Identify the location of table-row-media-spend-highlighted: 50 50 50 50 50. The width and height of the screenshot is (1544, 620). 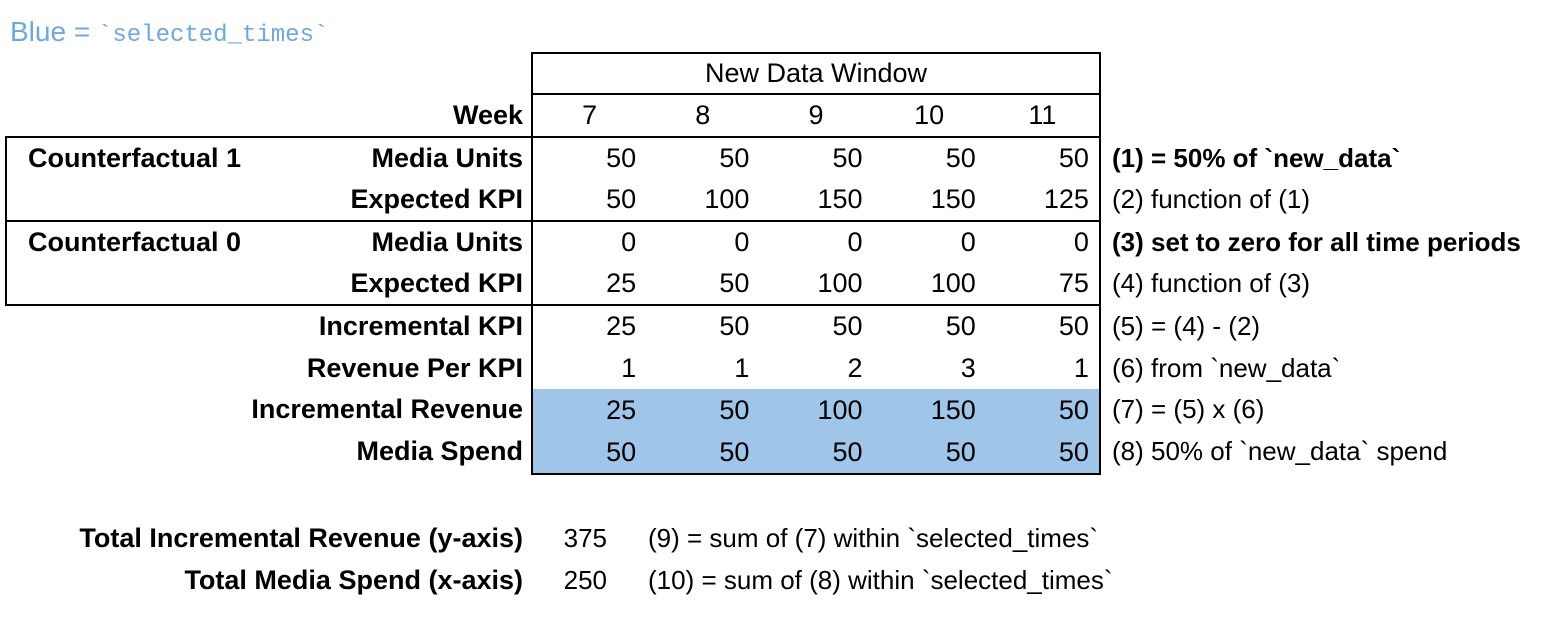
(816, 452).